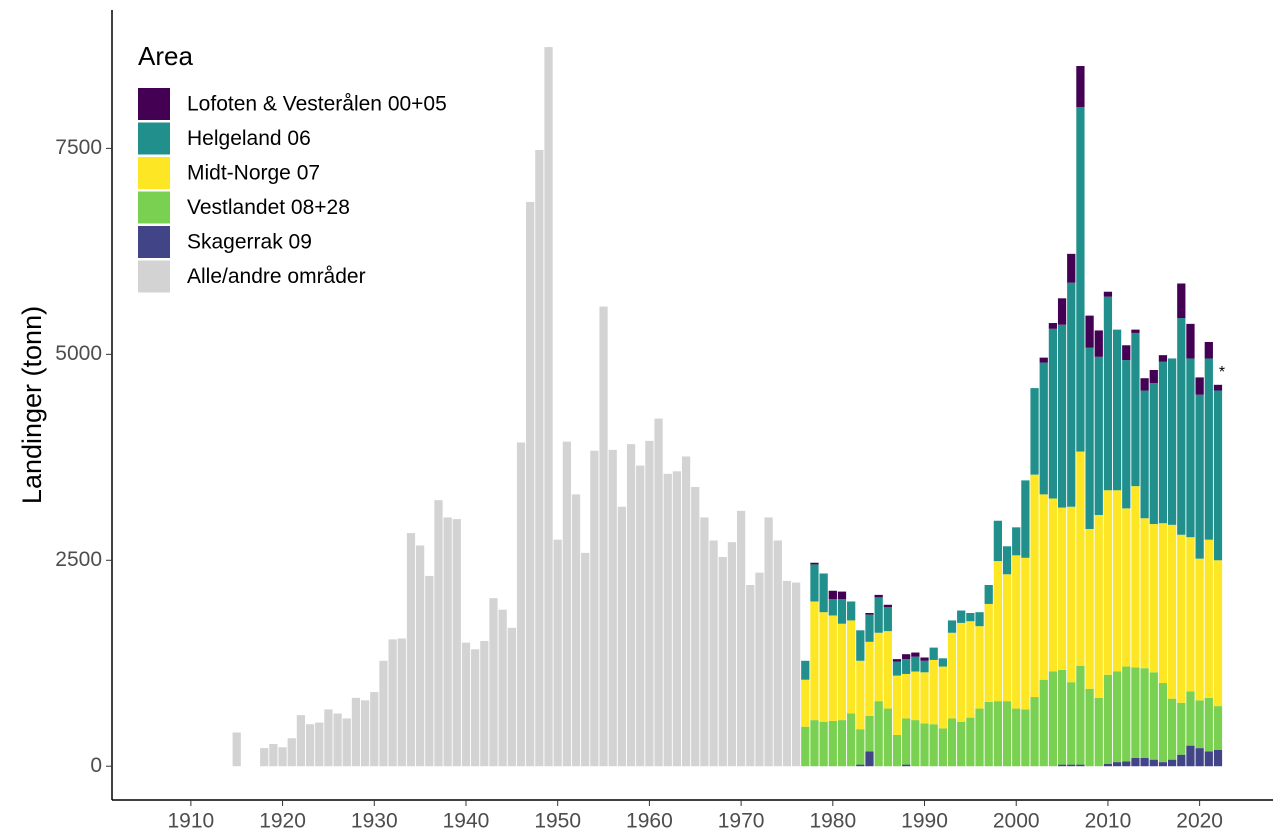 The height and width of the screenshot is (837, 1273). I want to click on x-tick-label: 1960, so click(649, 821).